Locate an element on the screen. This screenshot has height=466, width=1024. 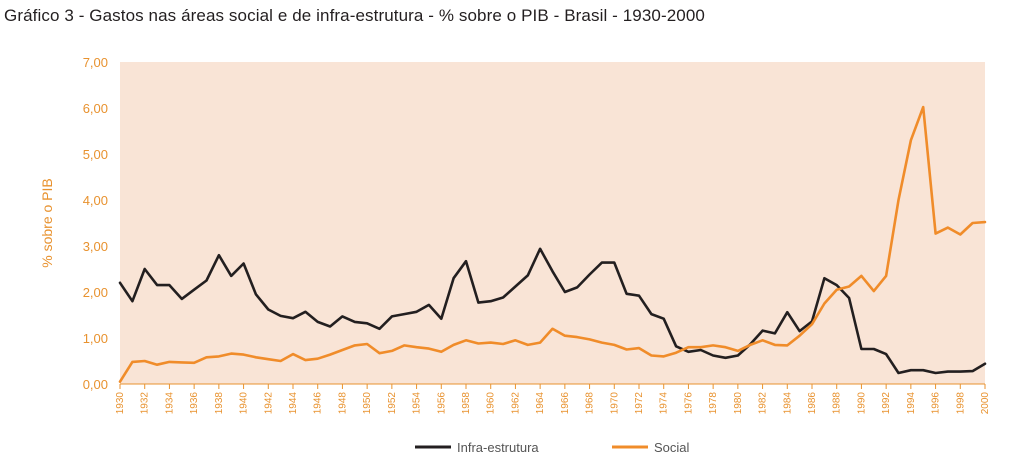
x-tick-label: 1956 is located at coordinates (441, 403).